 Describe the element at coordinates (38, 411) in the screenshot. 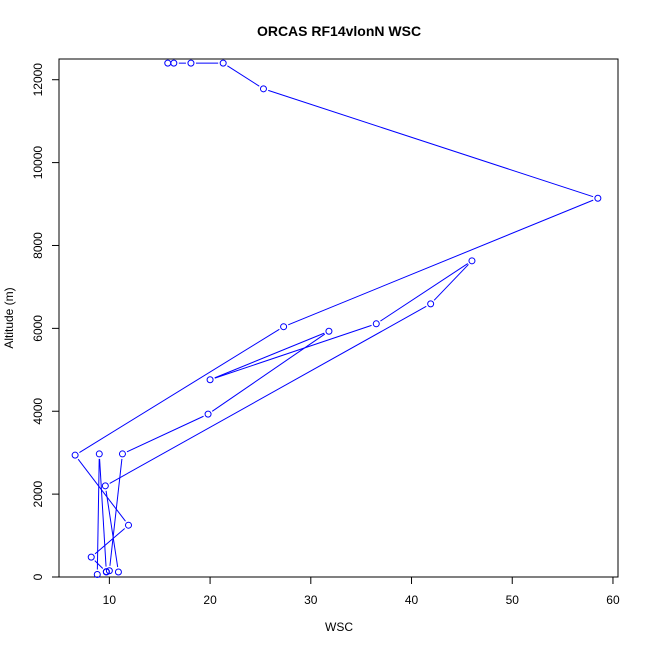

I see `y-tick-label: 4000` at that location.